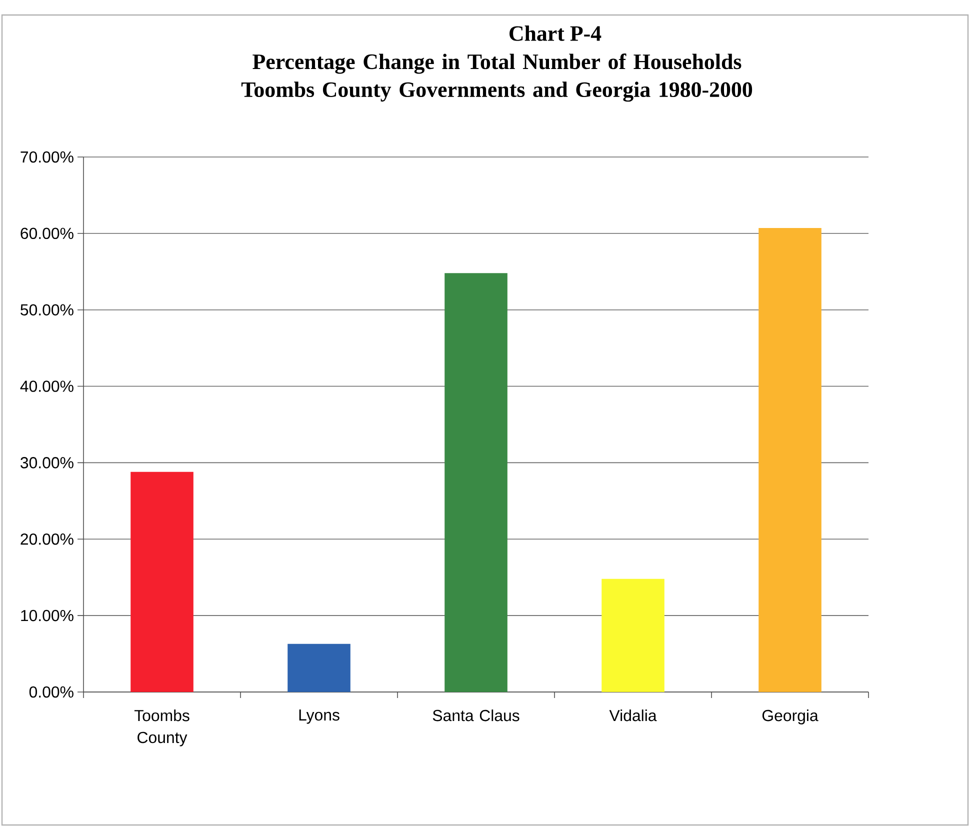 This screenshot has width=970, height=827. I want to click on x-tick-label: Lyons, so click(319, 717).